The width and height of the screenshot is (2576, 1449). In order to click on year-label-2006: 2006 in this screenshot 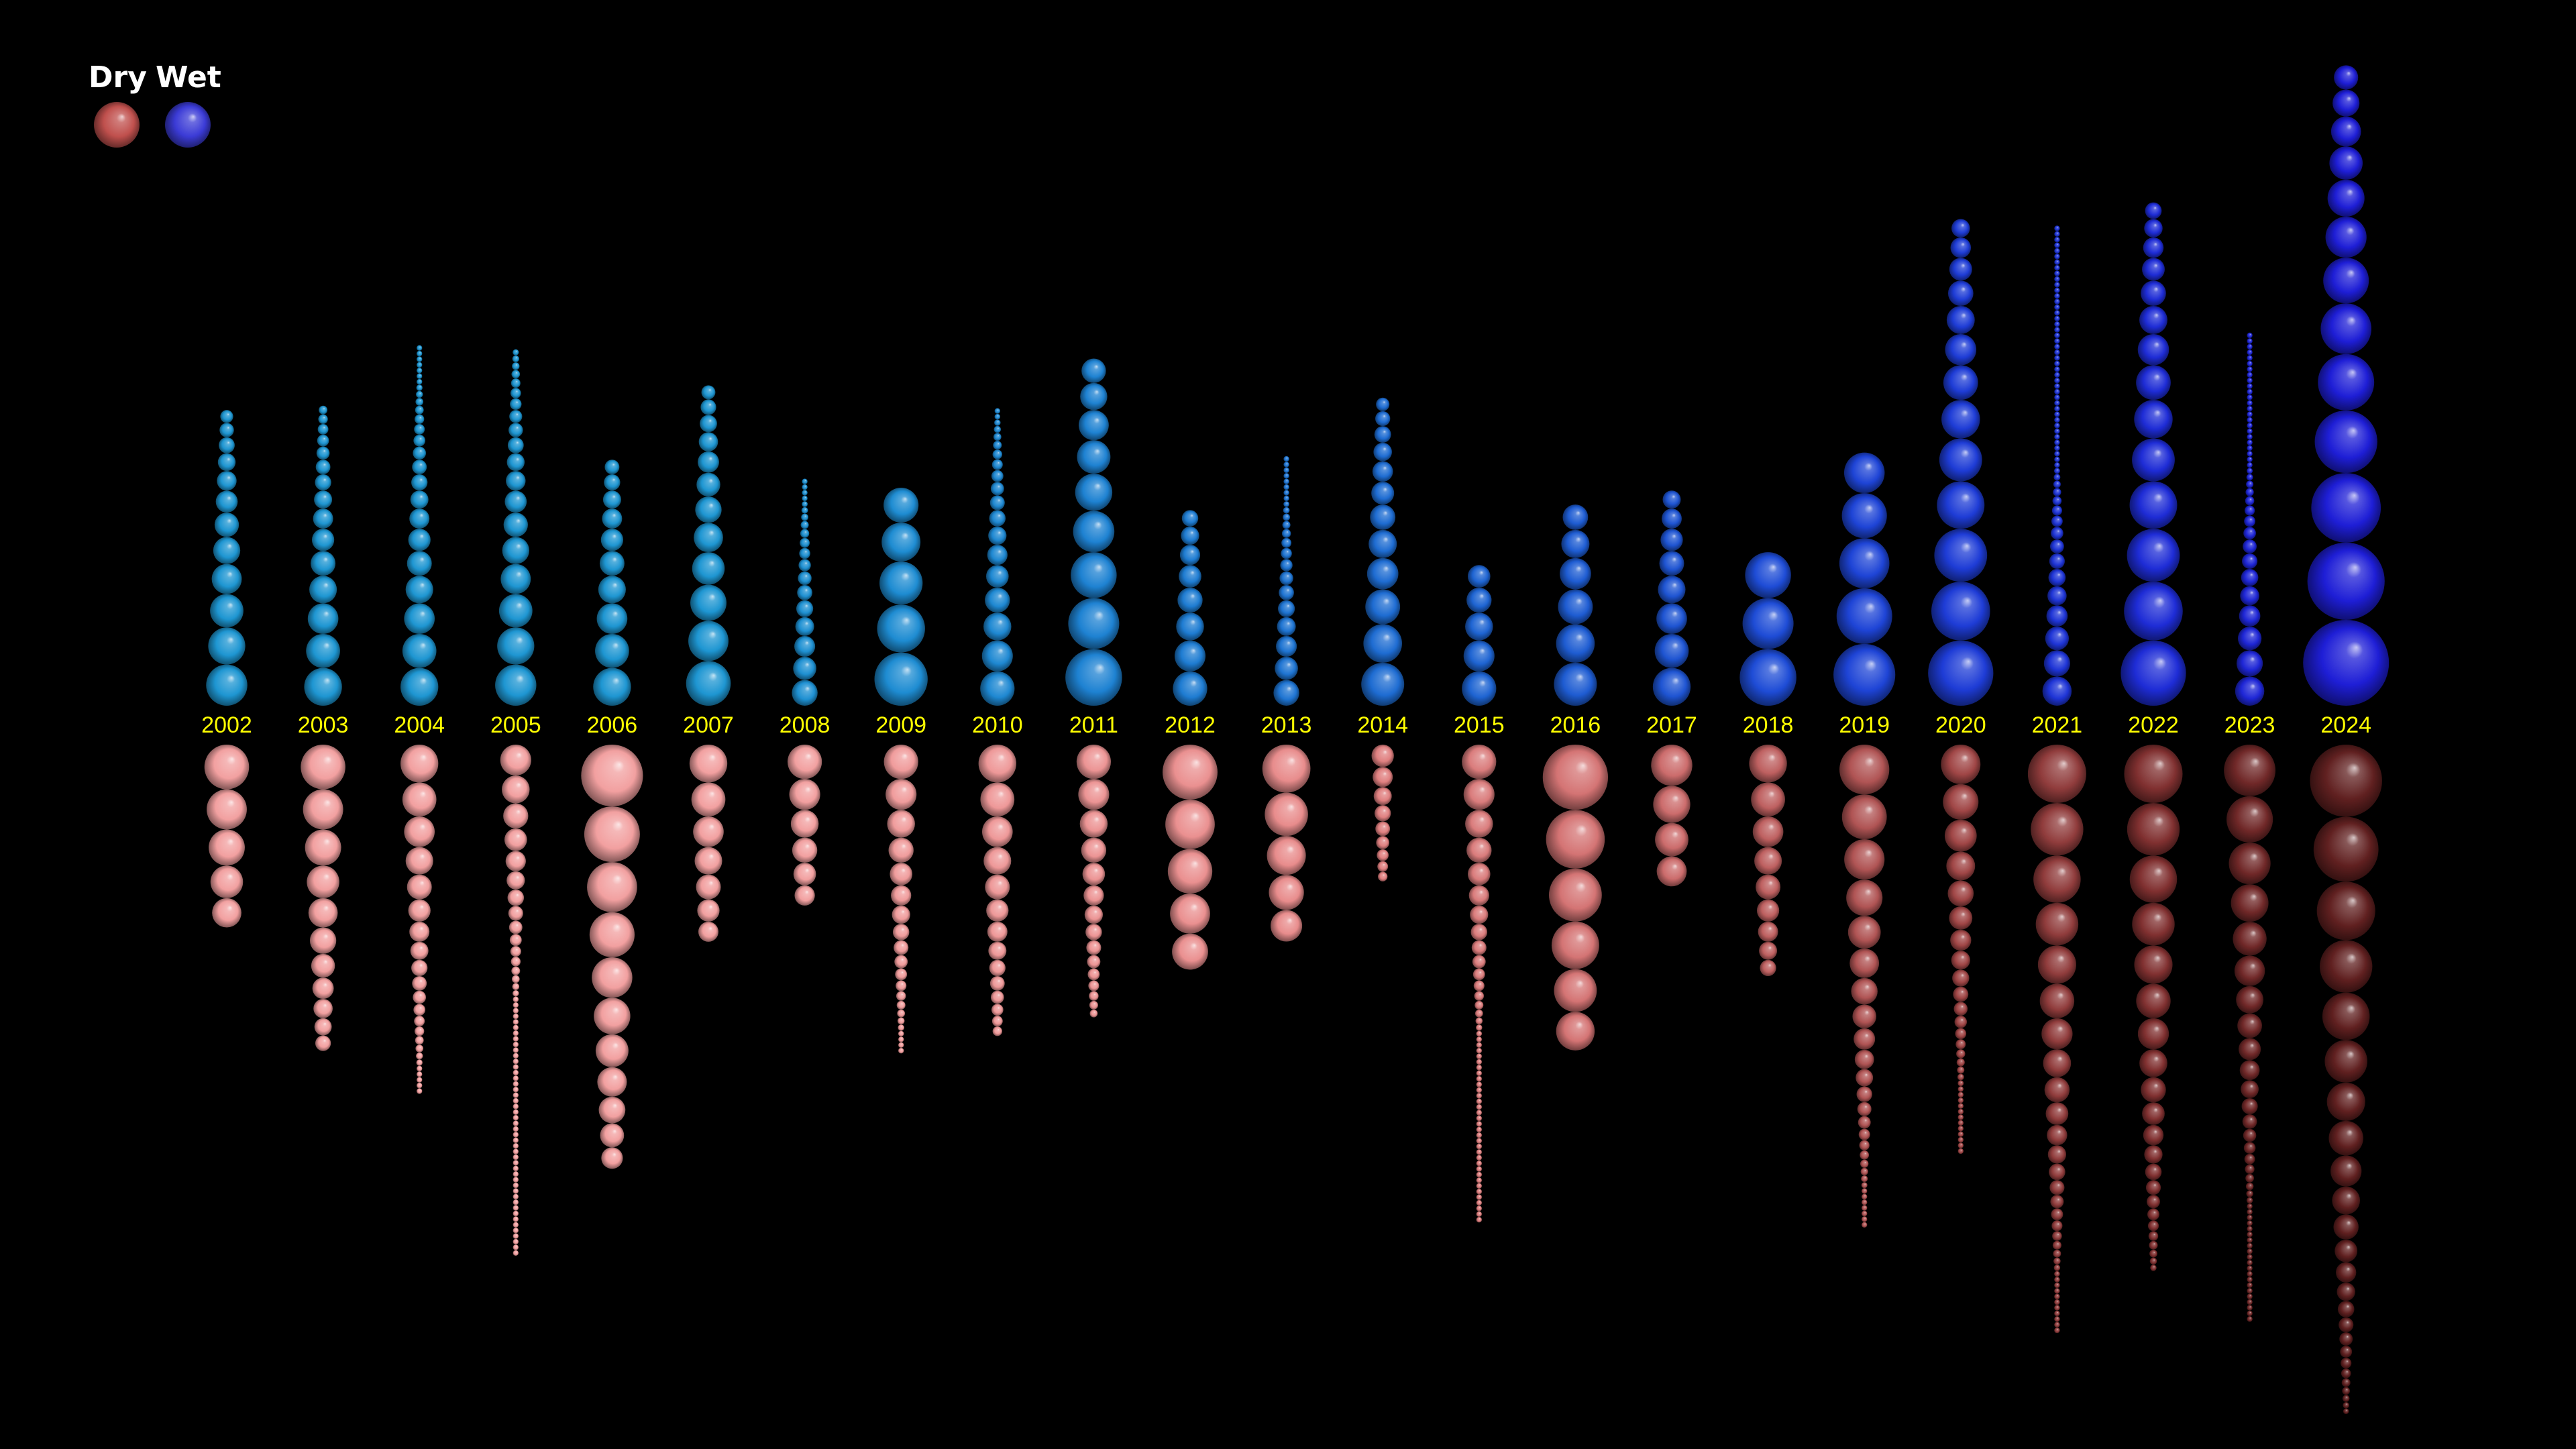, I will do `click(612, 725)`.